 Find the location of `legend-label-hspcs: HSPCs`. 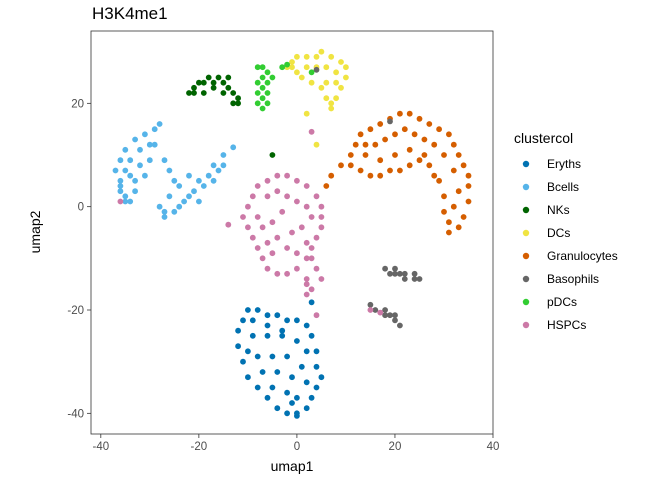

legend-label-hspcs: HSPCs is located at coordinates (566, 325).